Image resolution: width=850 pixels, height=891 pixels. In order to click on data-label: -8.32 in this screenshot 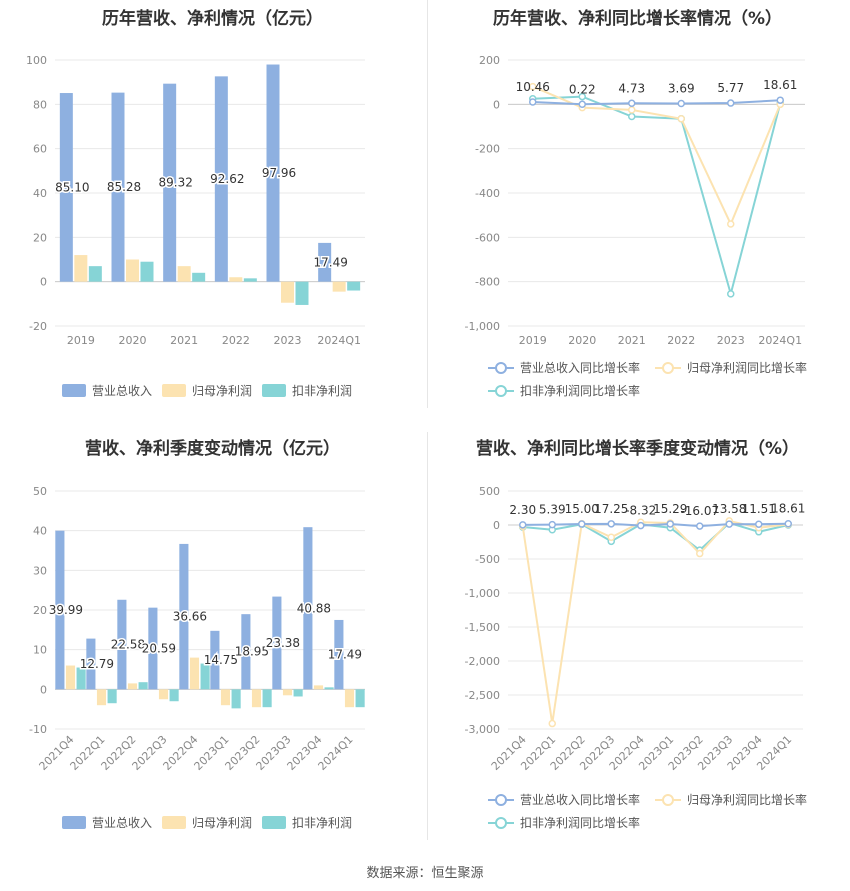, I will do `click(640, 511)`.